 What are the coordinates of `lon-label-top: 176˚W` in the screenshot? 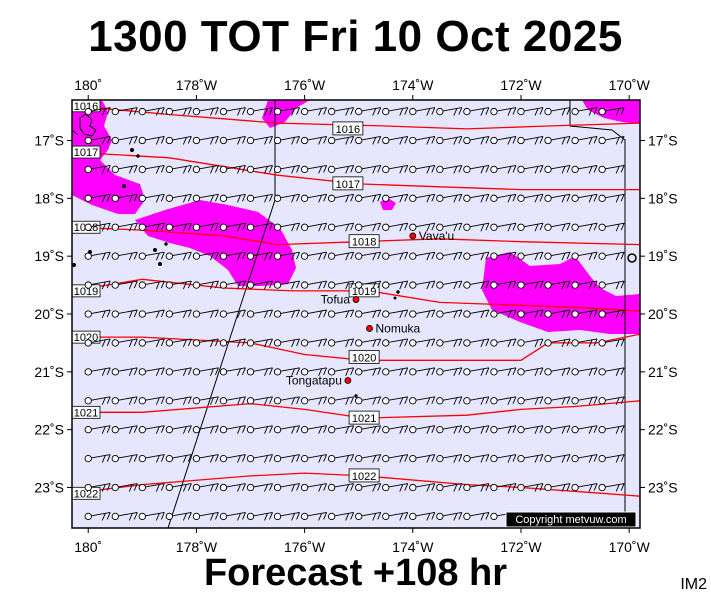 It's located at (305, 85).